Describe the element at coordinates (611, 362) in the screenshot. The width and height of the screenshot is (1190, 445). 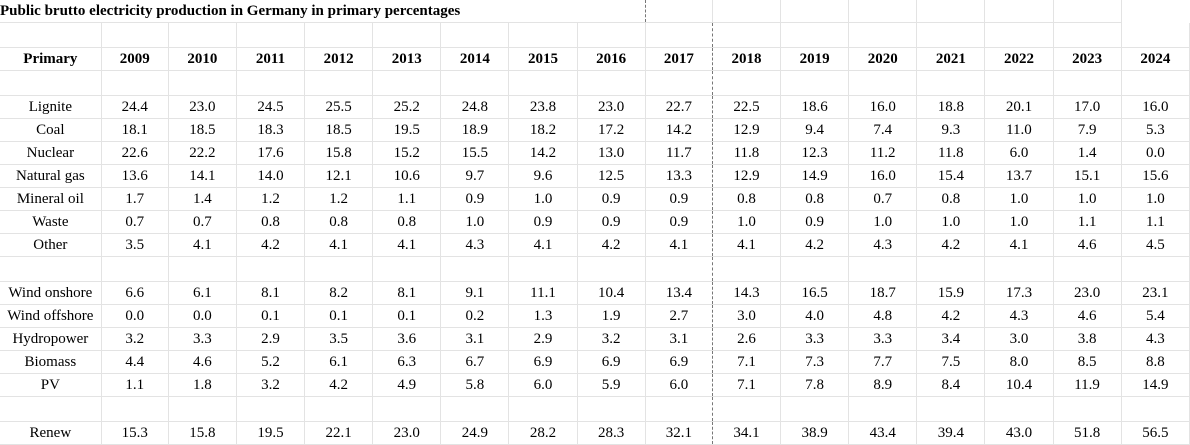
I see `value-cell: 6.9` at that location.